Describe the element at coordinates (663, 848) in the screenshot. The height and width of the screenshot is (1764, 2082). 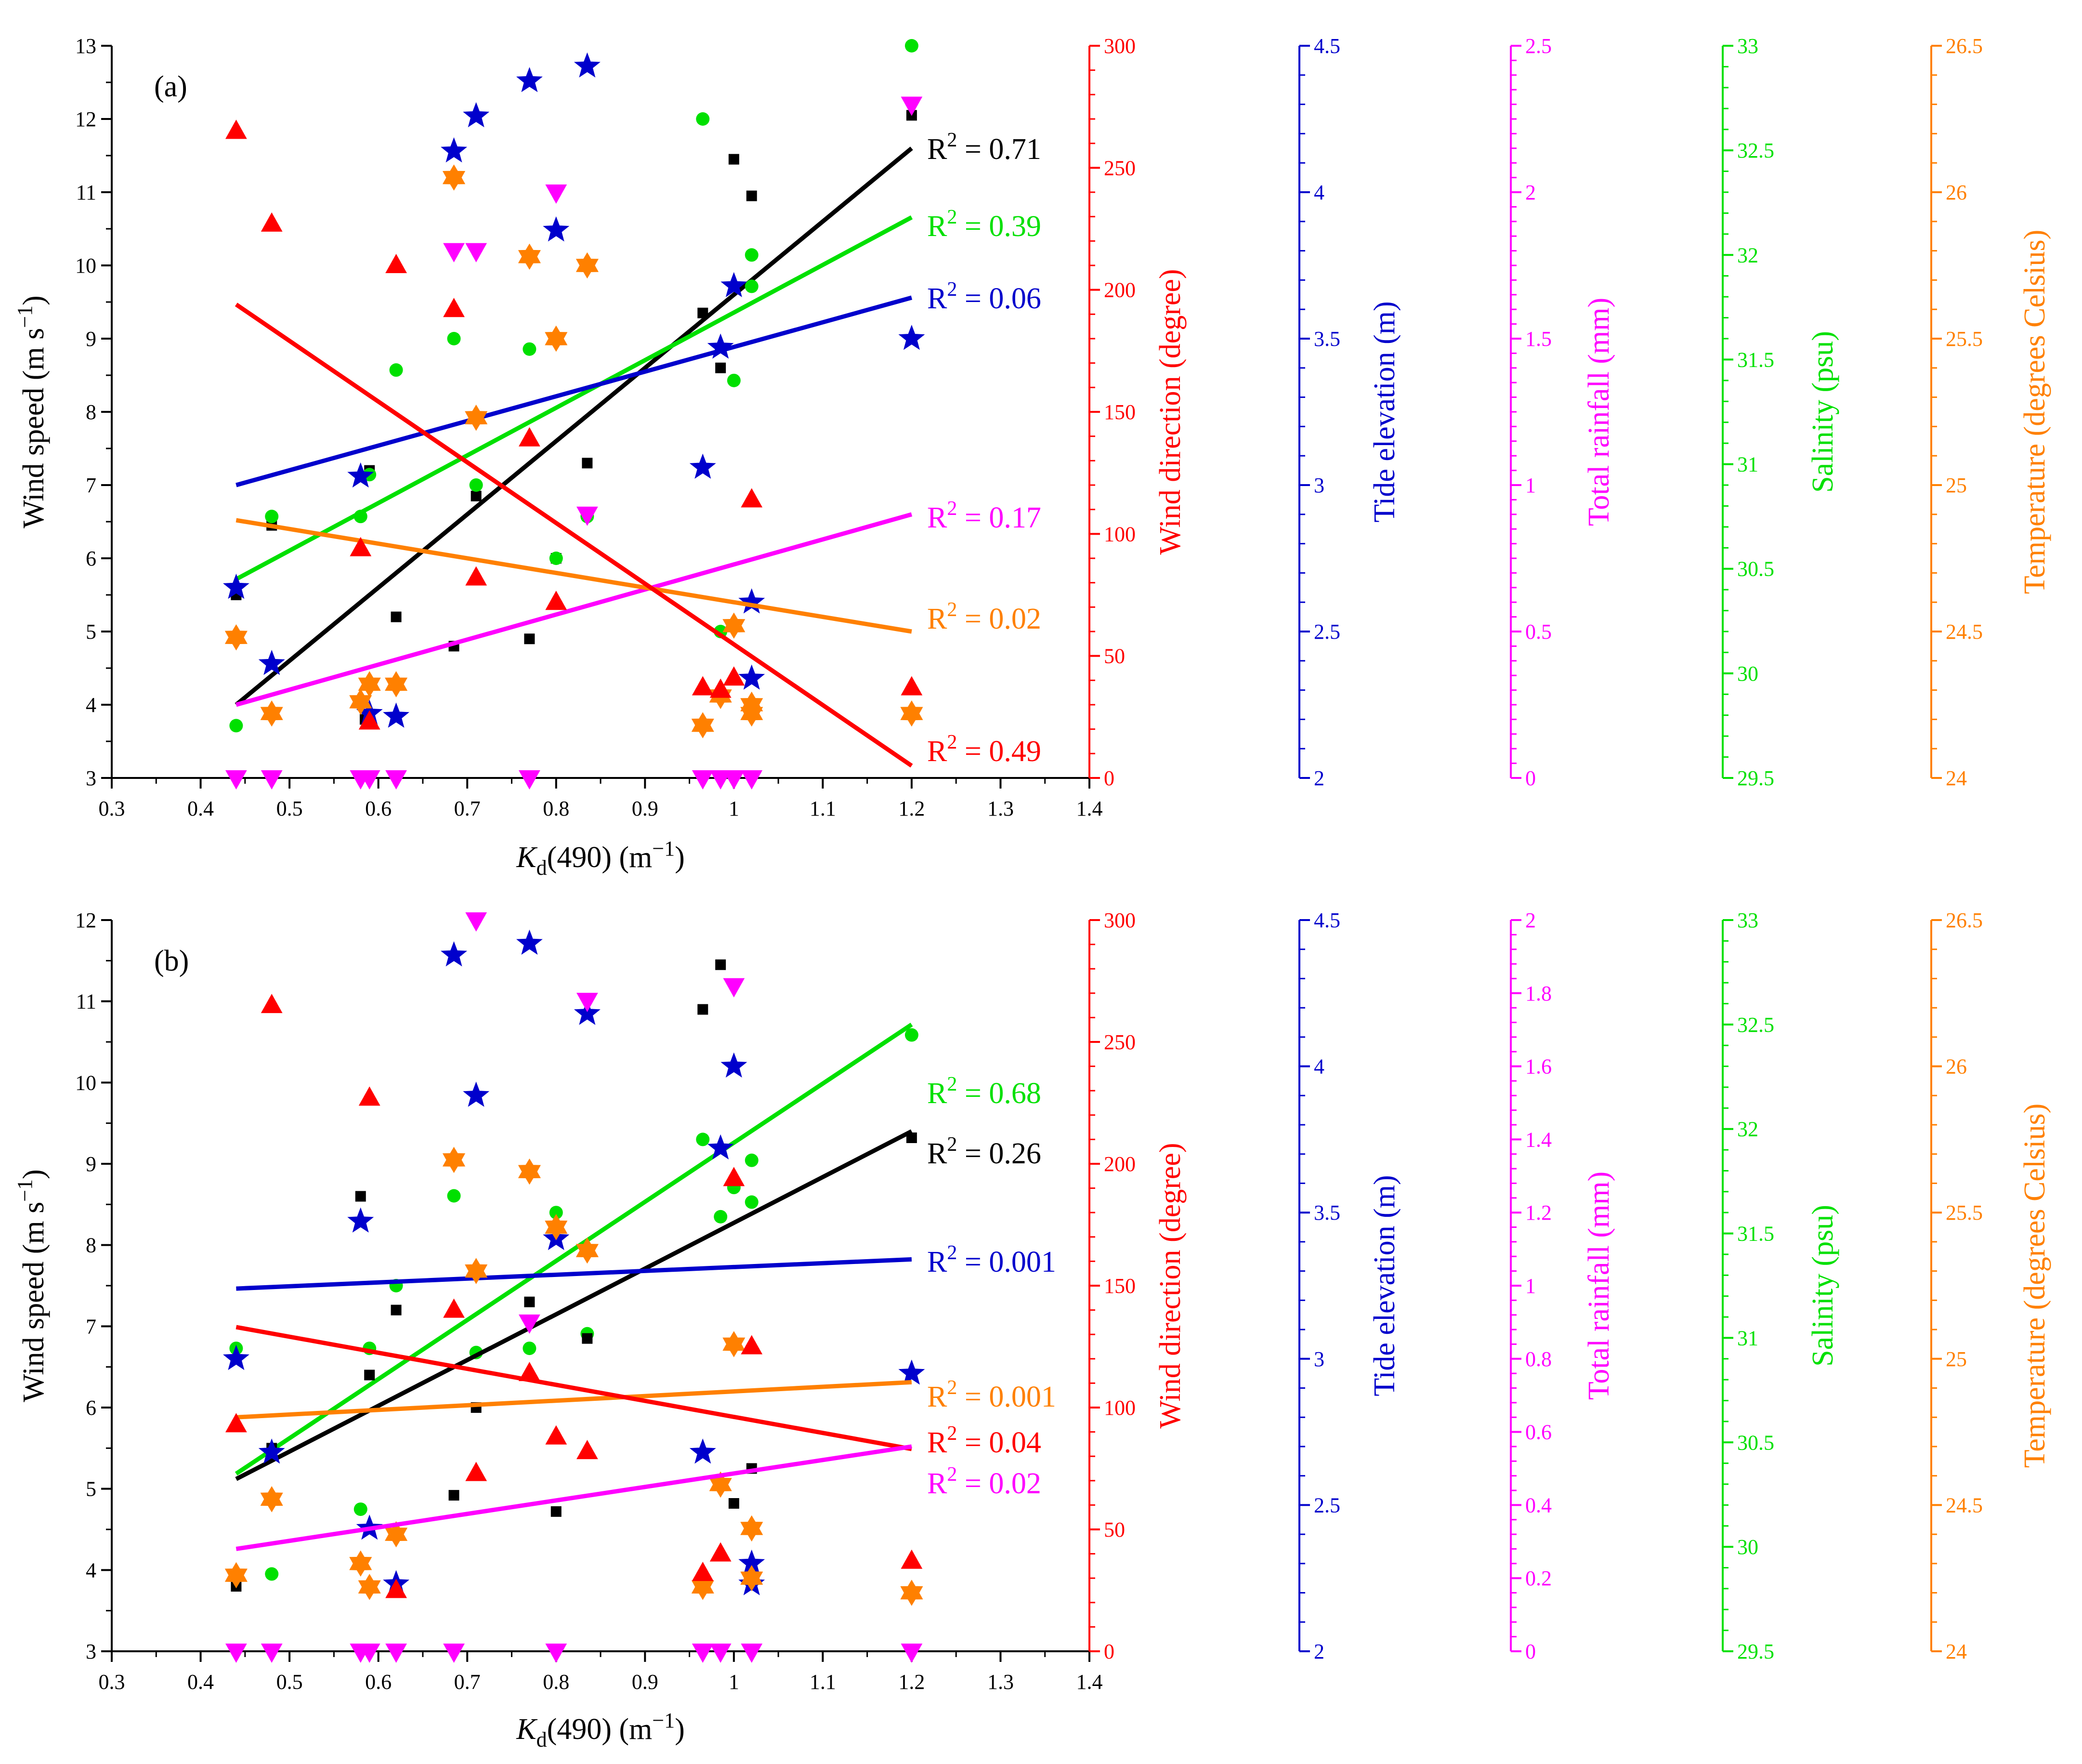
I see `x-axis-title-sup: −1` at that location.